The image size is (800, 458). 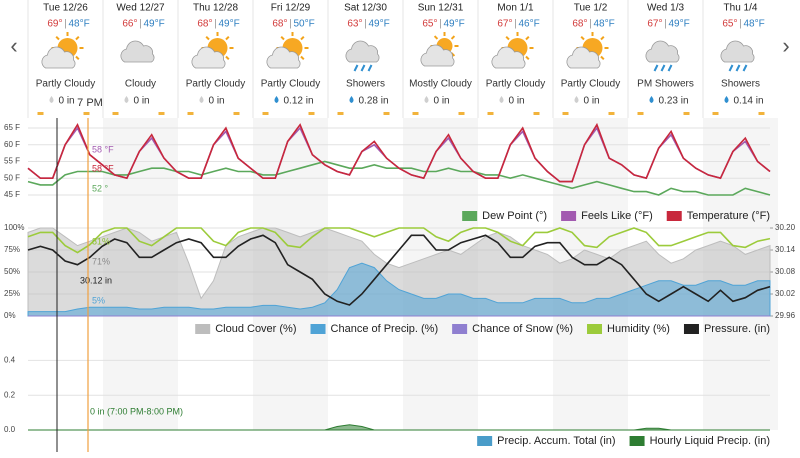 What do you see at coordinates (504, 24) in the screenshot?
I see `high-temp: 67°` at bounding box center [504, 24].